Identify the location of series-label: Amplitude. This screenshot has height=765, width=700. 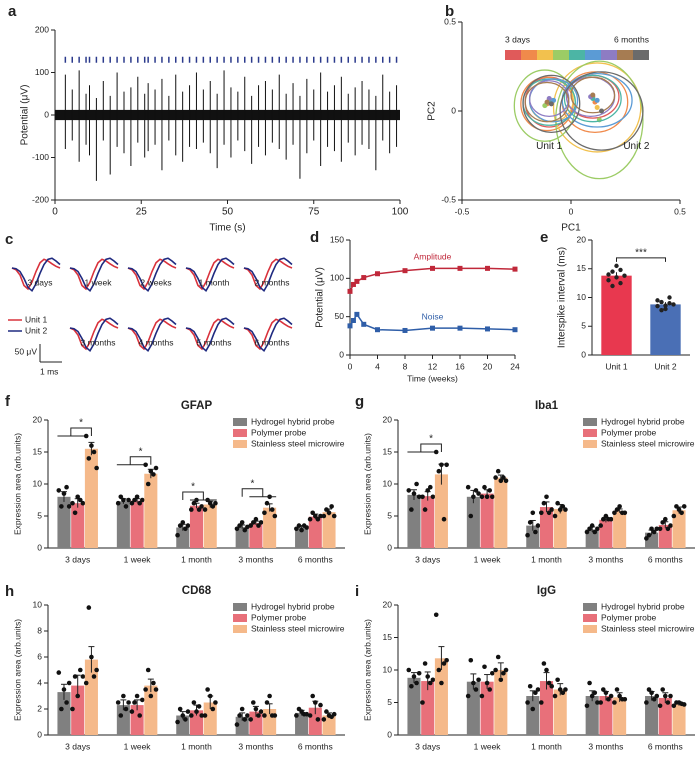
(433, 257).